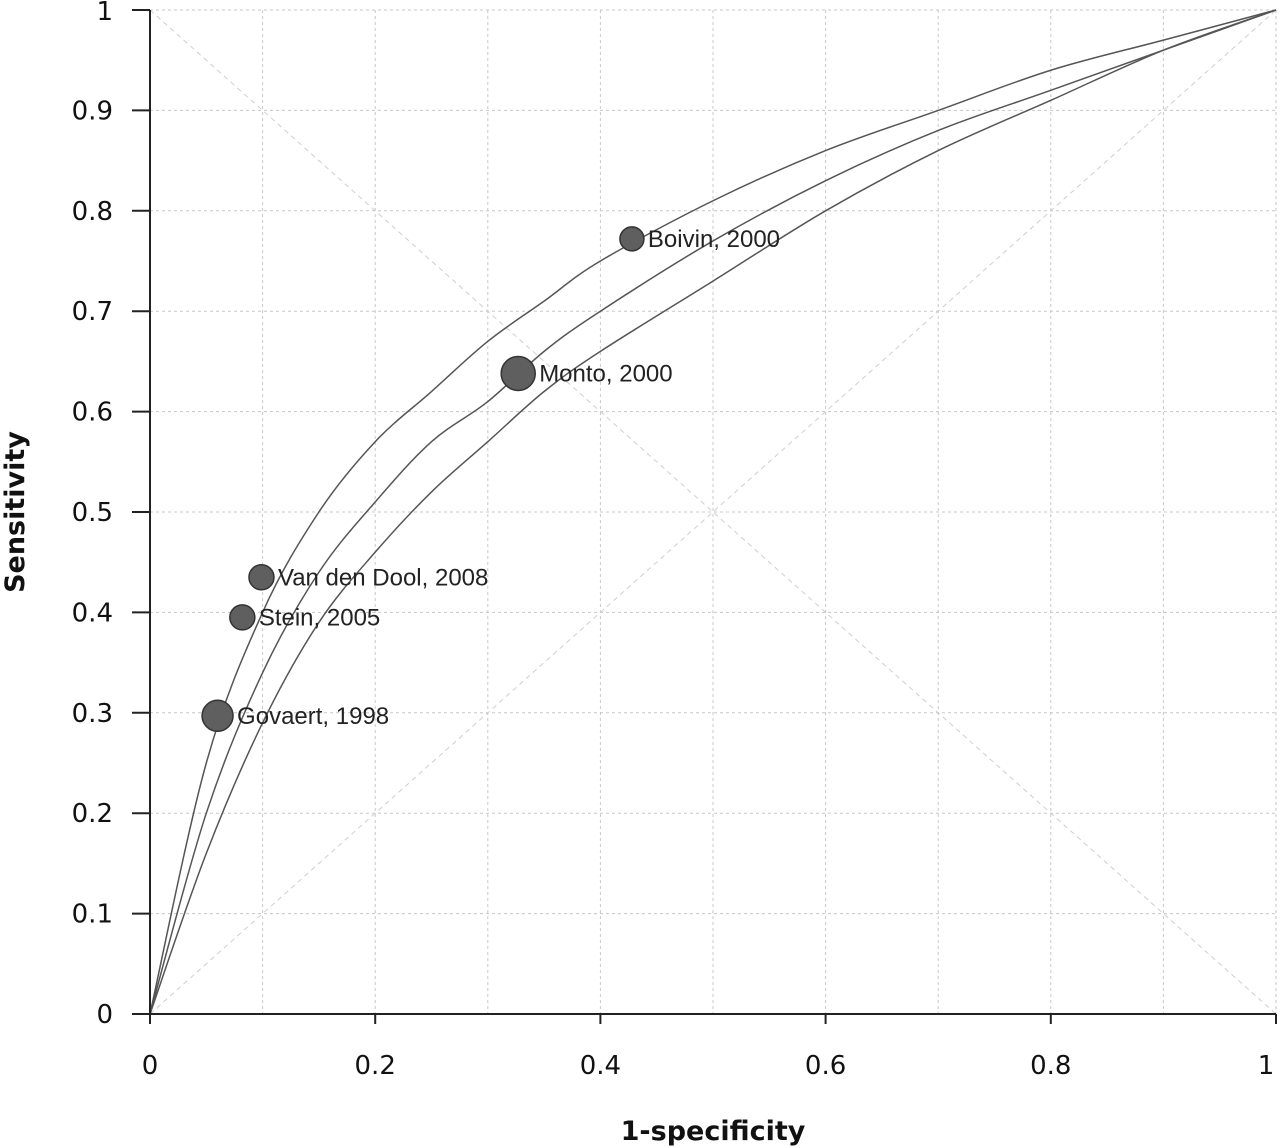 The image size is (1280, 1148). Describe the element at coordinates (600, 1066) in the screenshot. I see `x-tick-label: 0.4` at that location.